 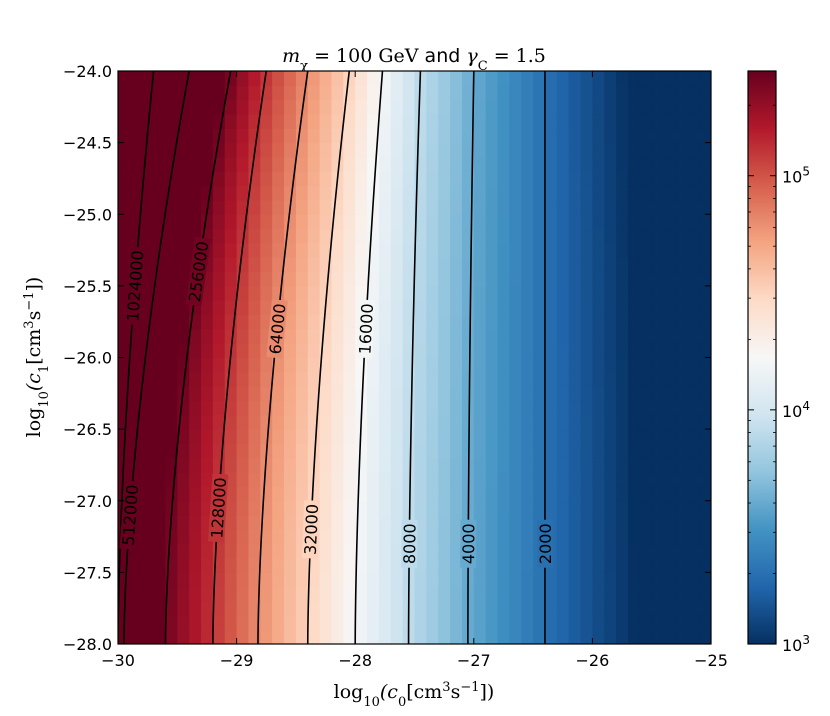 What do you see at coordinates (474, 660) in the screenshot?
I see `x-tick-label: −27` at bounding box center [474, 660].